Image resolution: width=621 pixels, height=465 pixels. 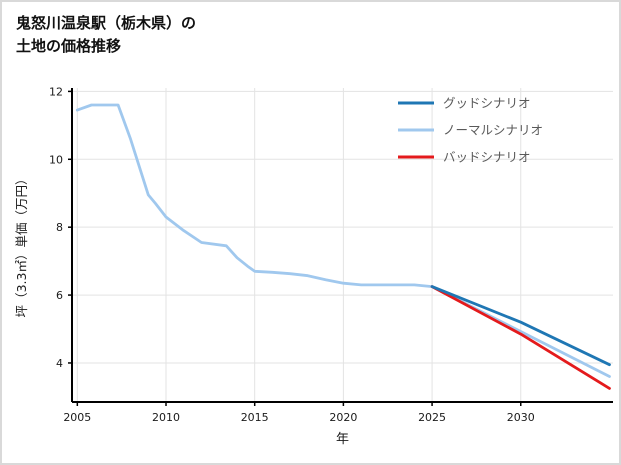 What do you see at coordinates (487, 103) in the screenshot?
I see `legend-label-good: グッドシナリオ` at bounding box center [487, 103].